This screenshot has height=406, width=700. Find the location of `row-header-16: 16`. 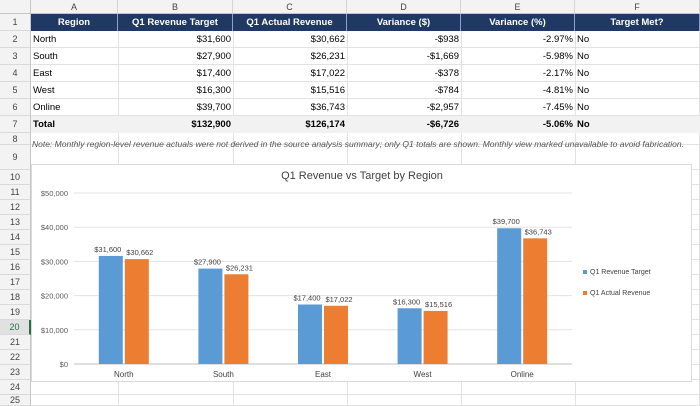

row-header-16: 16 is located at coordinates (15, 267).